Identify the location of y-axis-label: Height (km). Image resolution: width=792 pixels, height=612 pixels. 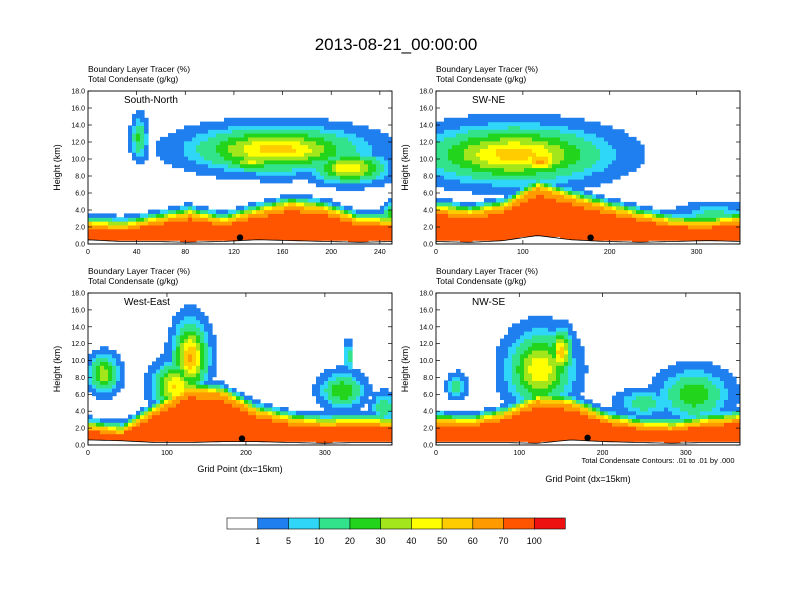
(405, 167).